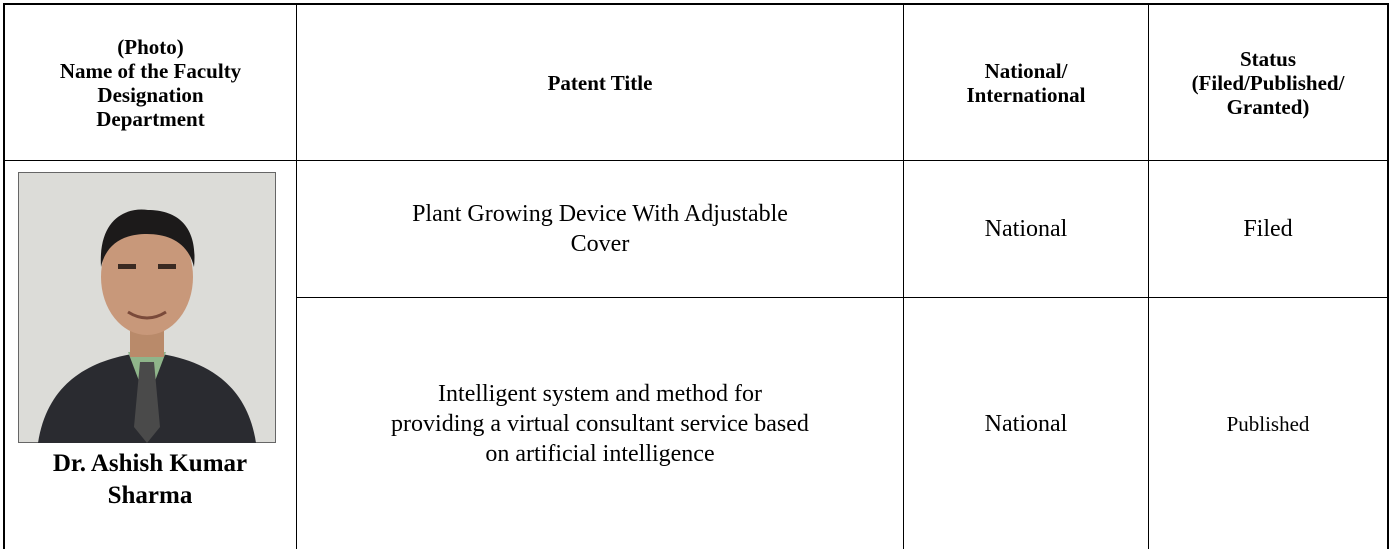  Describe the element at coordinates (600, 244) in the screenshot. I see `text-line: Cover` at that location.